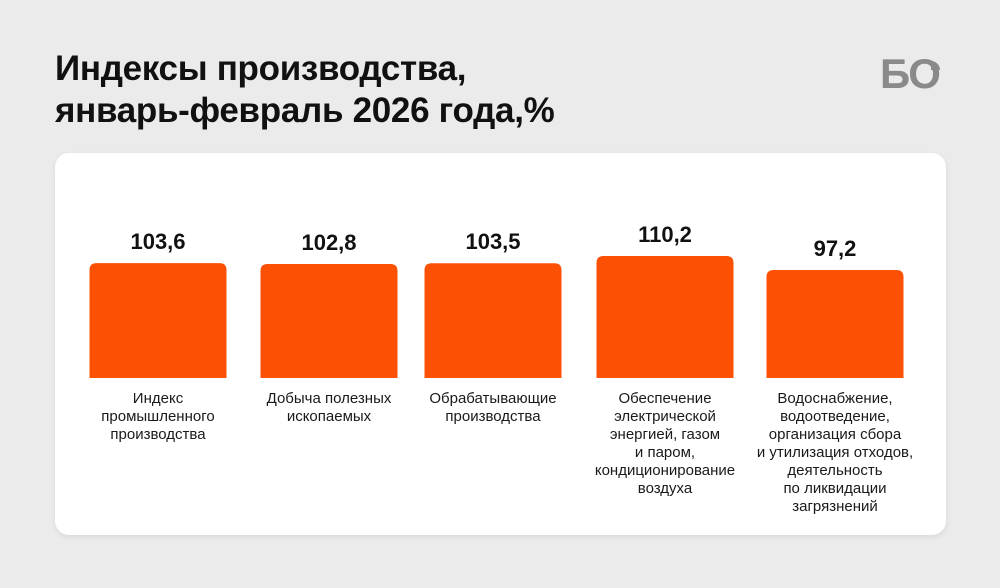 This screenshot has width=1000, height=588. Describe the element at coordinates (835, 488) in the screenshot. I see `category-label-line: по ликвидации` at that location.